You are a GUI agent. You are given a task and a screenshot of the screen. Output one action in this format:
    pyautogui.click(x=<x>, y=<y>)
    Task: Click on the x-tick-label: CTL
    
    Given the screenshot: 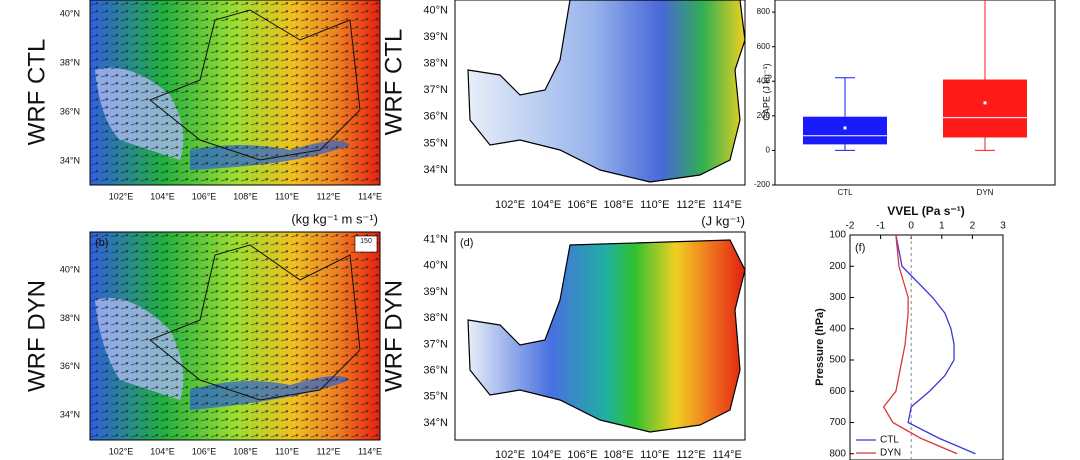 What is the action you would take?
    pyautogui.click(x=845, y=192)
    